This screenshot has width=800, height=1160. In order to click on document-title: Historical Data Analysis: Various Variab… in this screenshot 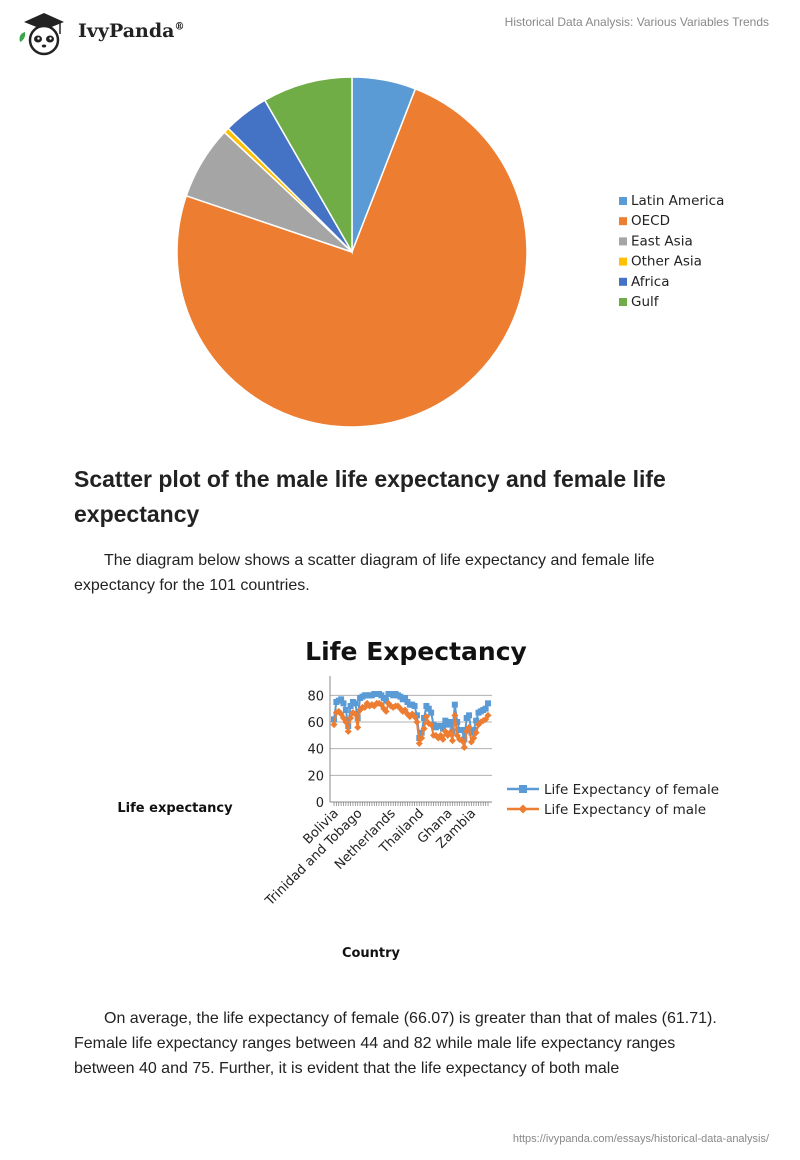, I will do `click(636, 22)`.